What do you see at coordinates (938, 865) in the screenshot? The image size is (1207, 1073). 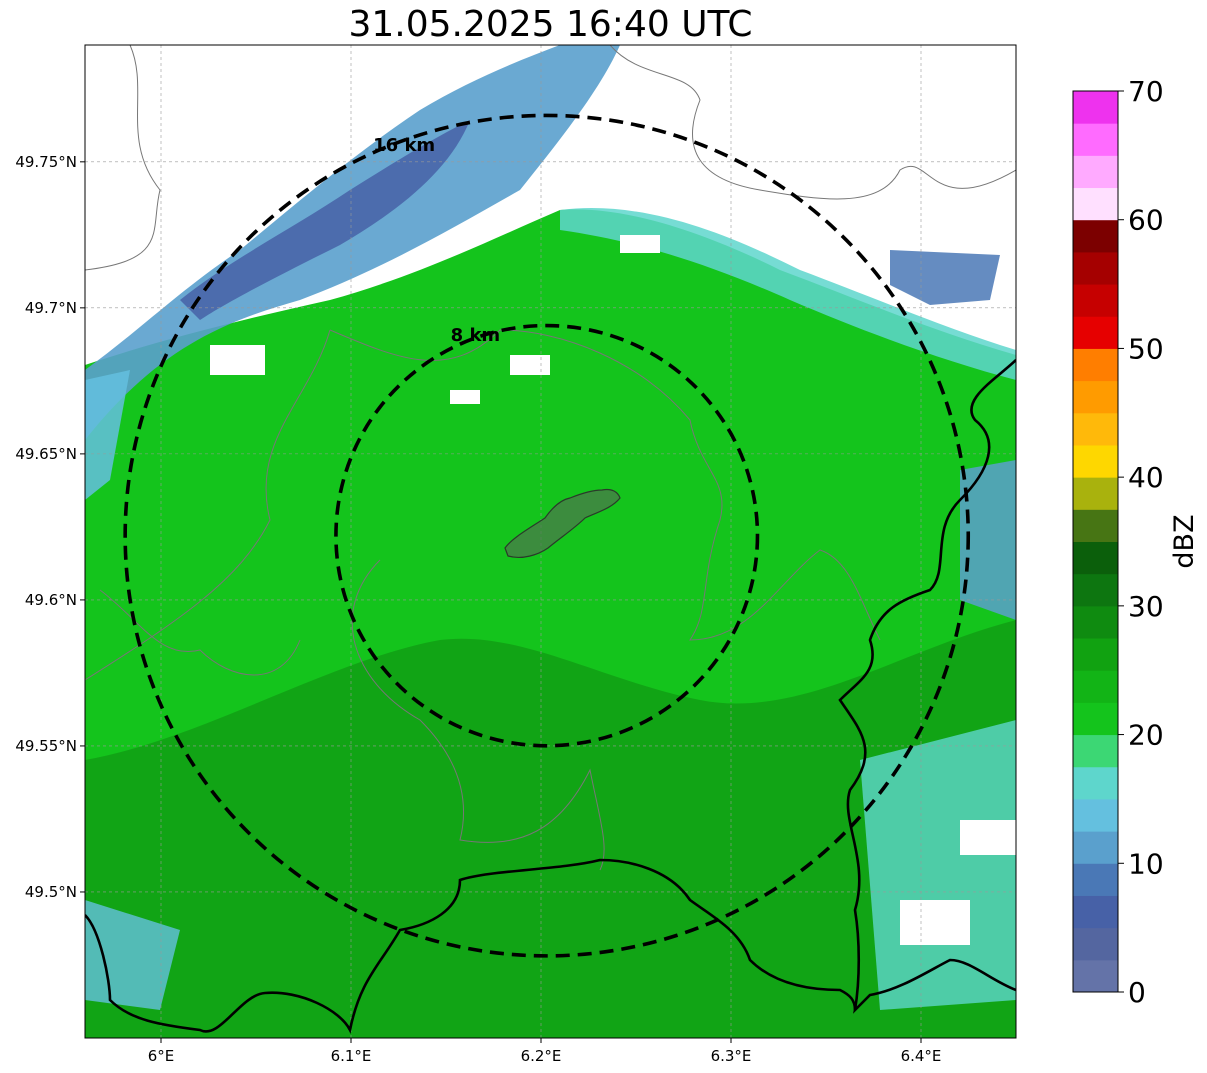 I see `radar-echo-teal-east` at bounding box center [938, 865].